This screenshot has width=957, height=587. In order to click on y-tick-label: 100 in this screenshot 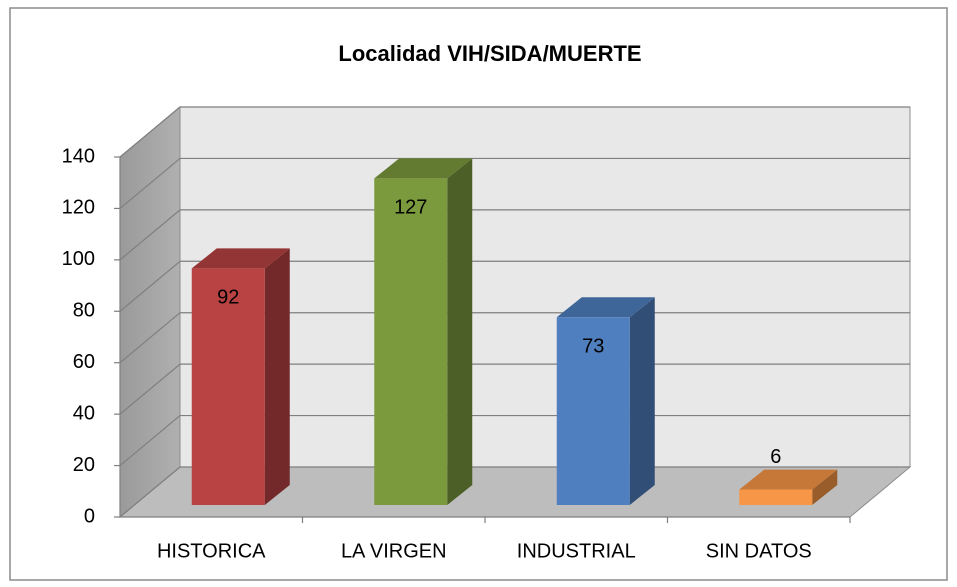, I will do `click(78, 259)`.